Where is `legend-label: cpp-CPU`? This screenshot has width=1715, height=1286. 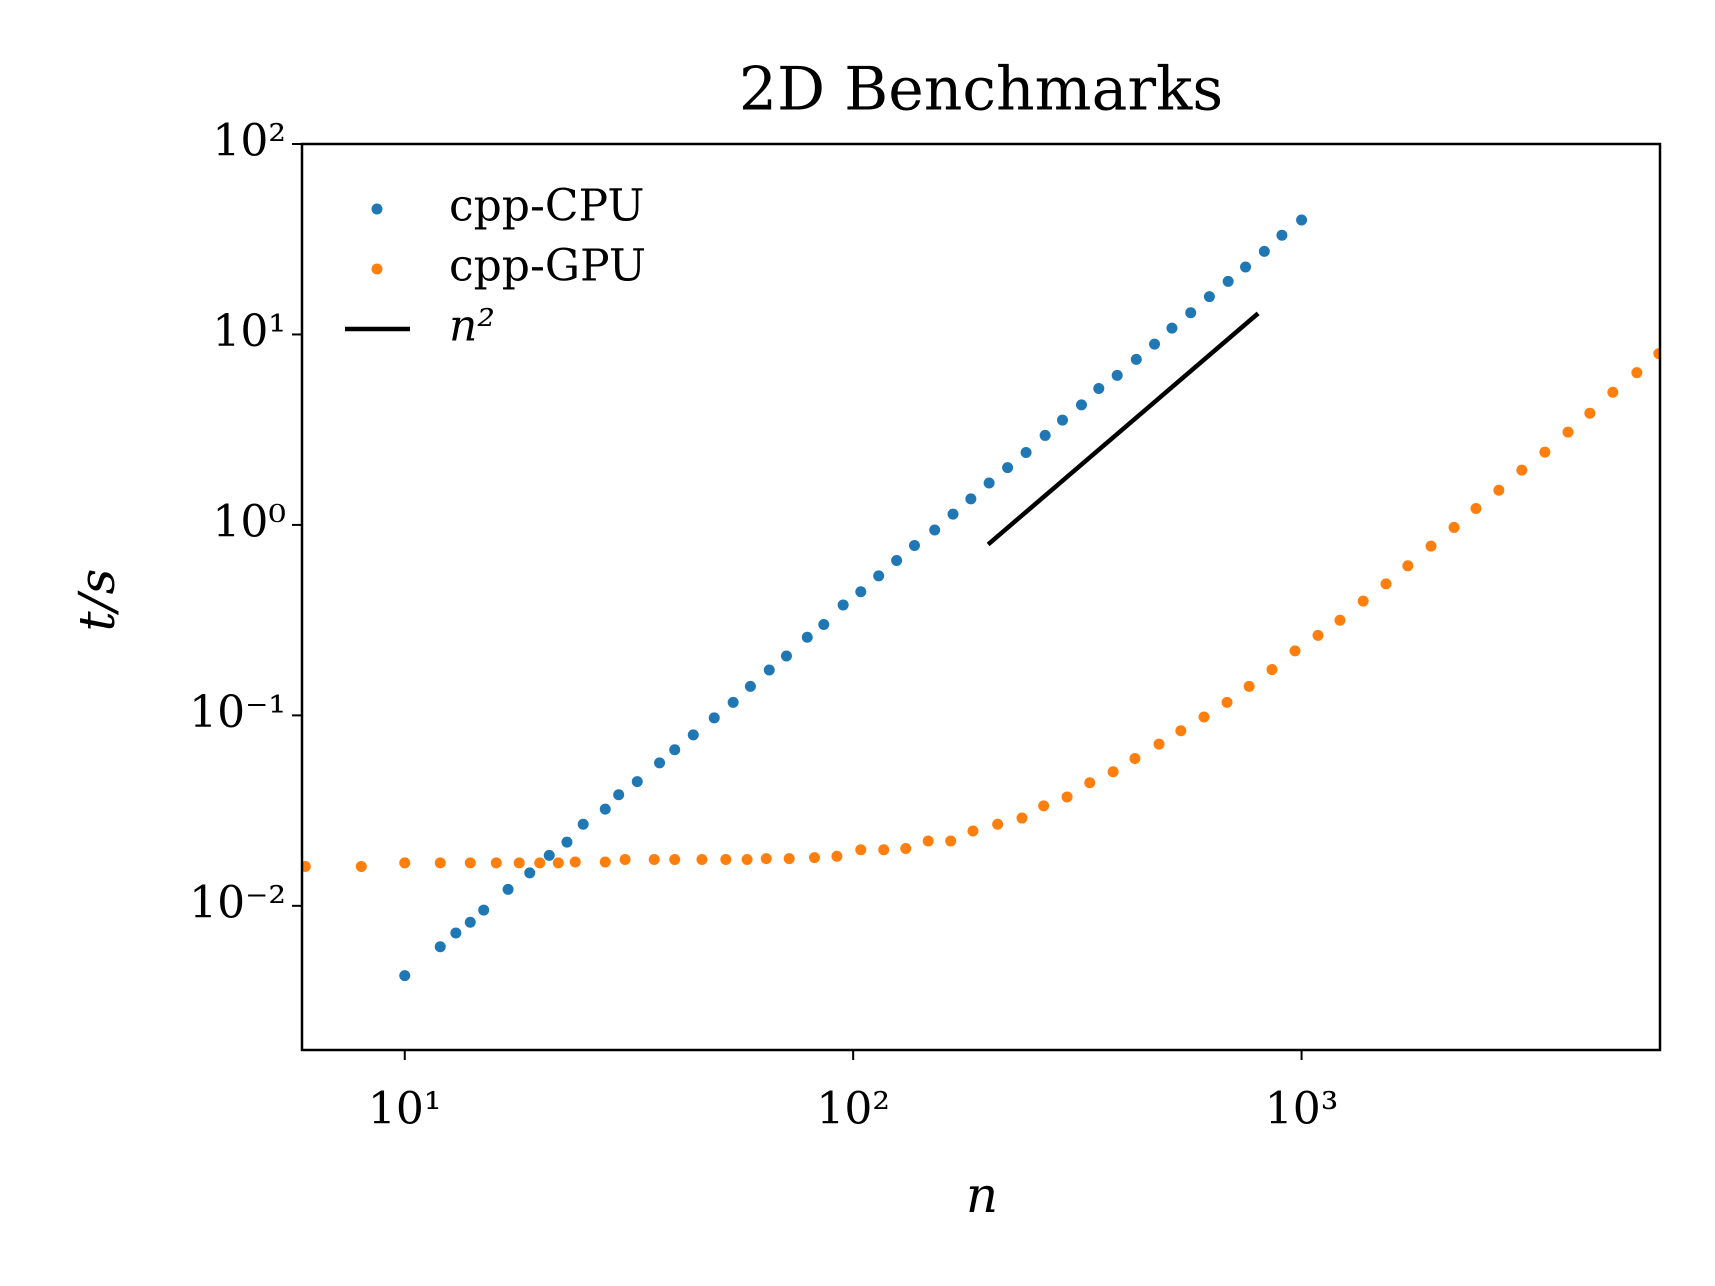 legend-label: cpp-CPU is located at coordinates (546, 206).